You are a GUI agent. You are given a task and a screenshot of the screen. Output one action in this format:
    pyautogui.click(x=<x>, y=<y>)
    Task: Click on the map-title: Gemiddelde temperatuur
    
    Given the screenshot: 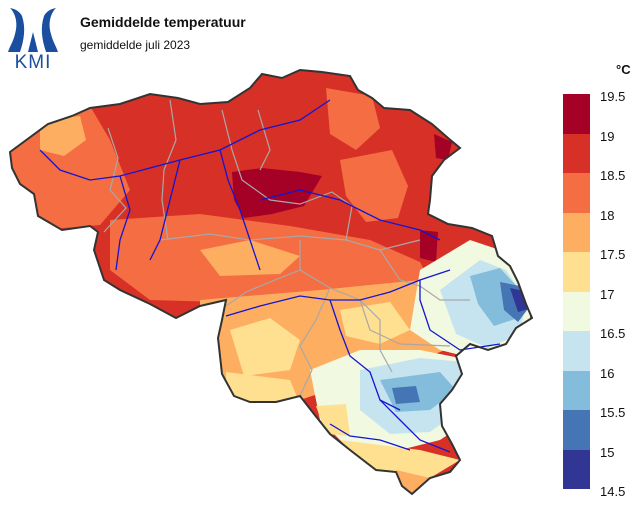 What is the action you would take?
    pyautogui.click(x=163, y=22)
    